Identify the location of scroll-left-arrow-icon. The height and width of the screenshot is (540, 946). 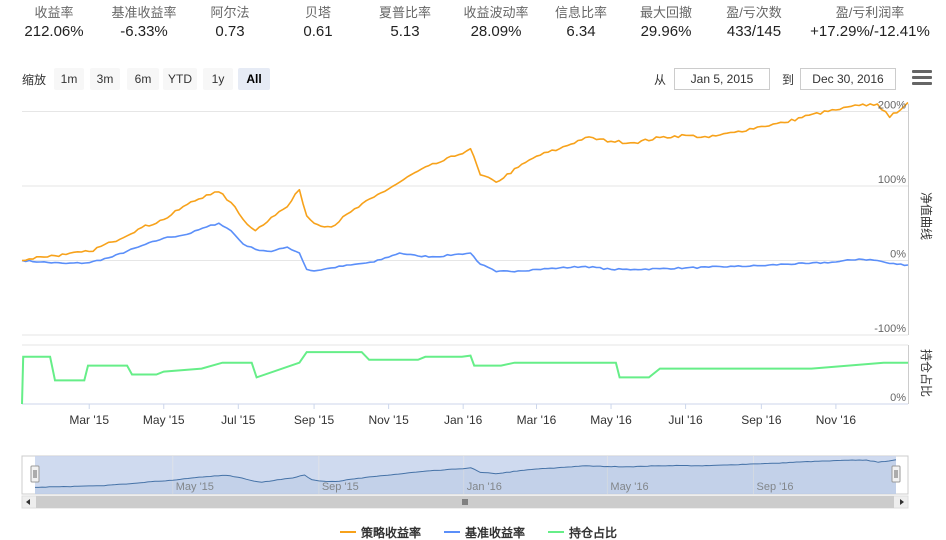
(28, 502).